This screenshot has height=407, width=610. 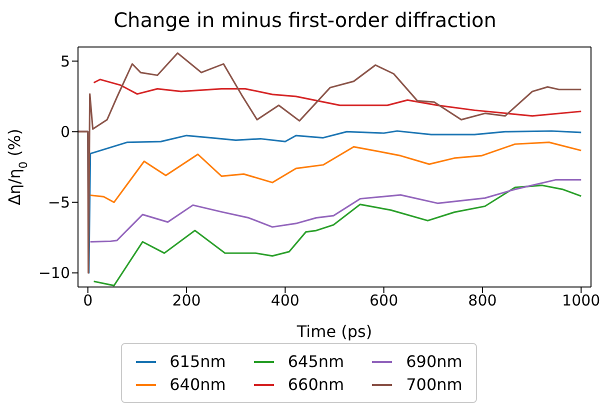 I want to click on y-tick-label: −10, so click(x=54, y=273).